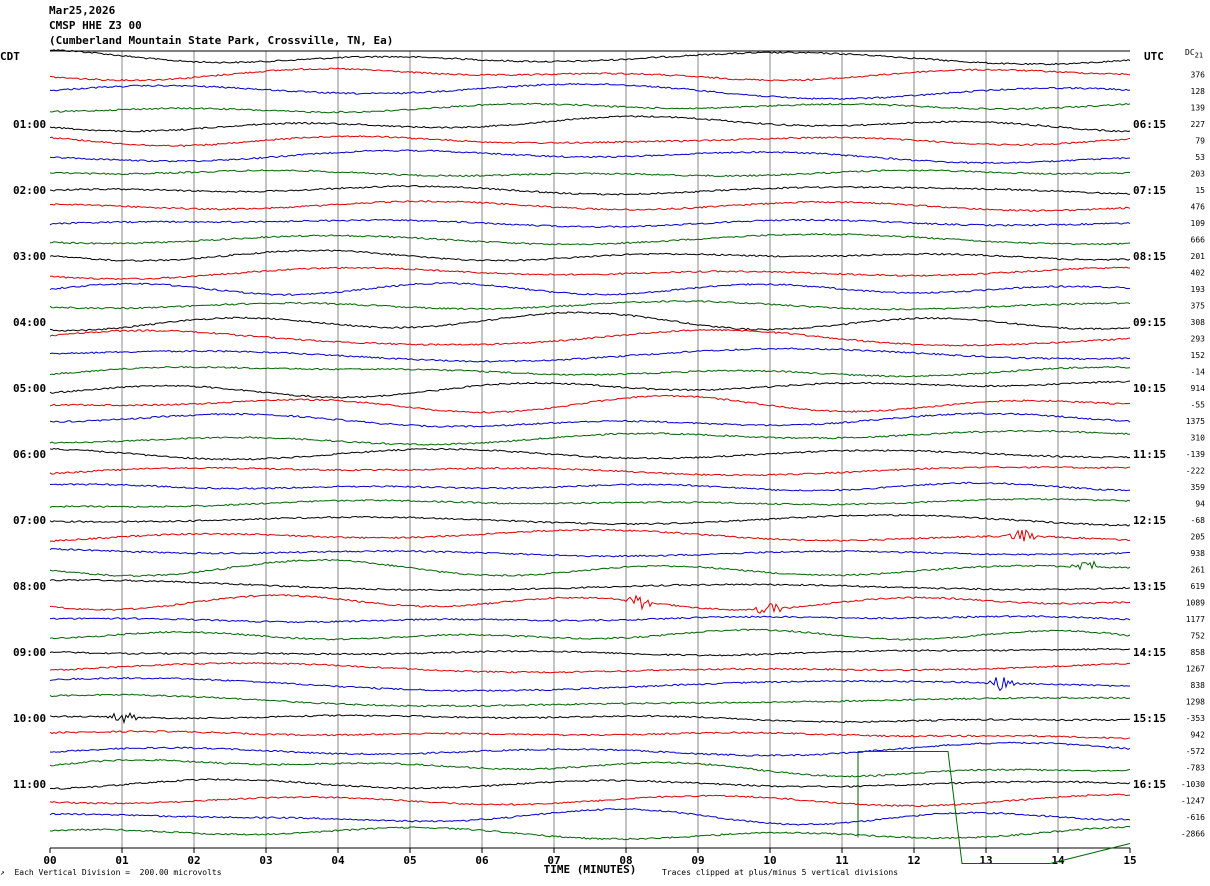 The height and width of the screenshot is (886, 1210). Describe the element at coordinates (1198, 289) in the screenshot. I see `dc-offset-value: 193` at that location.